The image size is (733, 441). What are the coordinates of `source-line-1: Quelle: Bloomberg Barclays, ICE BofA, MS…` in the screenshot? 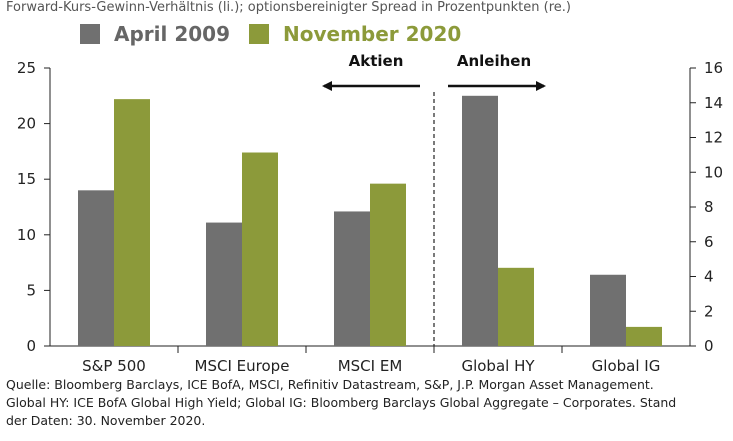 It's located at (330, 384).